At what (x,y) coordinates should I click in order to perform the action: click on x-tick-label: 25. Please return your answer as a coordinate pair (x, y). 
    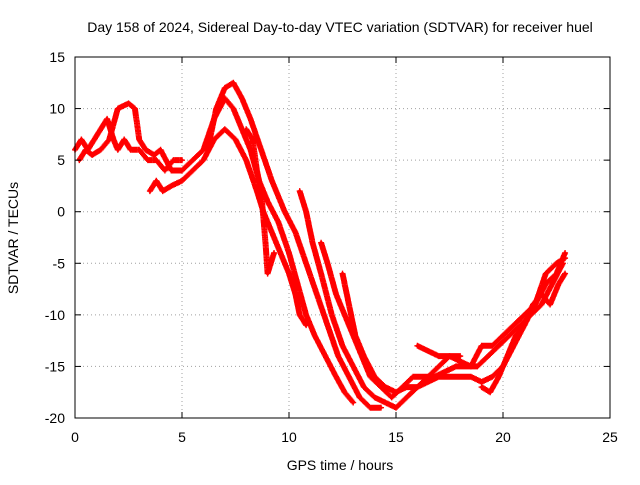
    Looking at the image, I should click on (610, 437).